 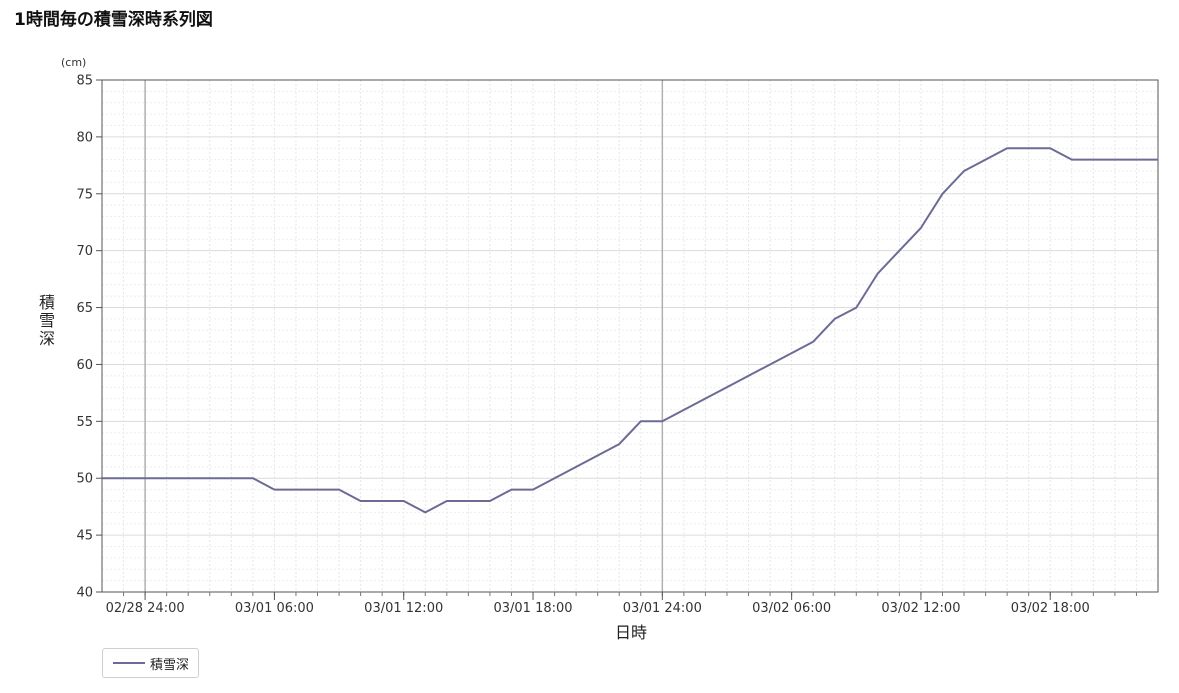 What do you see at coordinates (84, 194) in the screenshot?
I see `y-tick-label: 75` at bounding box center [84, 194].